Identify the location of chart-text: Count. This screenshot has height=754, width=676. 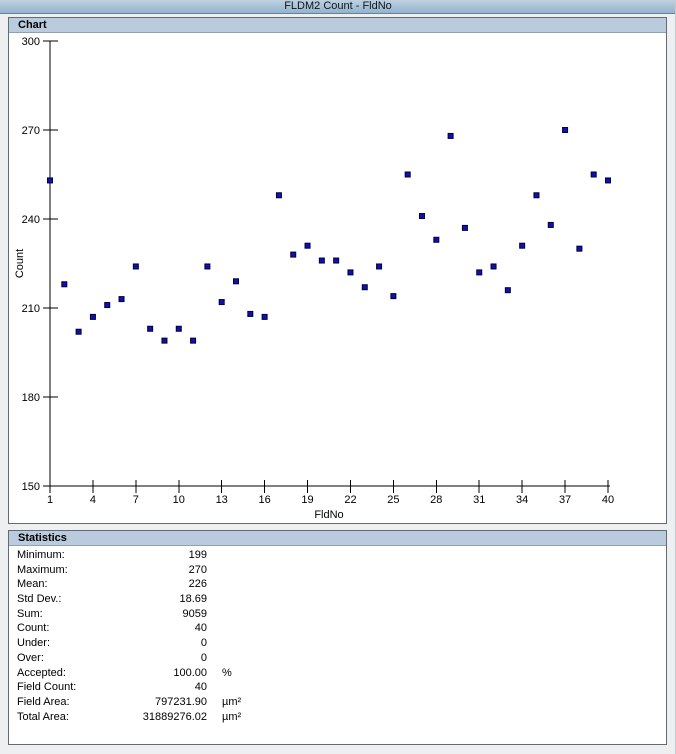
(20, 263).